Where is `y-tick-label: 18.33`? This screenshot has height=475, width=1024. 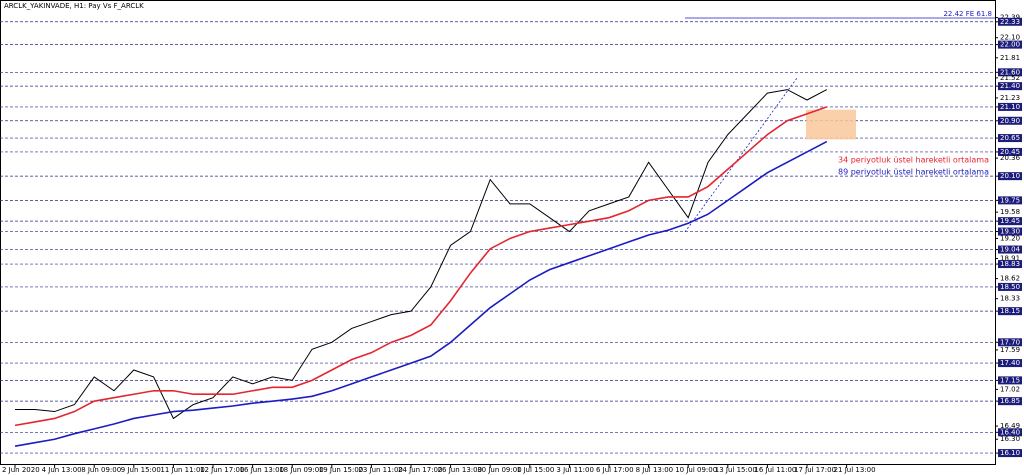
y-tick-label: 18.33 is located at coordinates (1010, 299).